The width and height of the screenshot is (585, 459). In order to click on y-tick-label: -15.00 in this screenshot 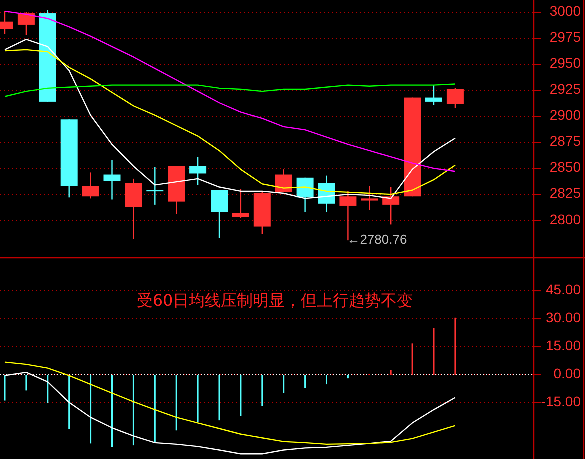, I will do `click(561, 402)`.